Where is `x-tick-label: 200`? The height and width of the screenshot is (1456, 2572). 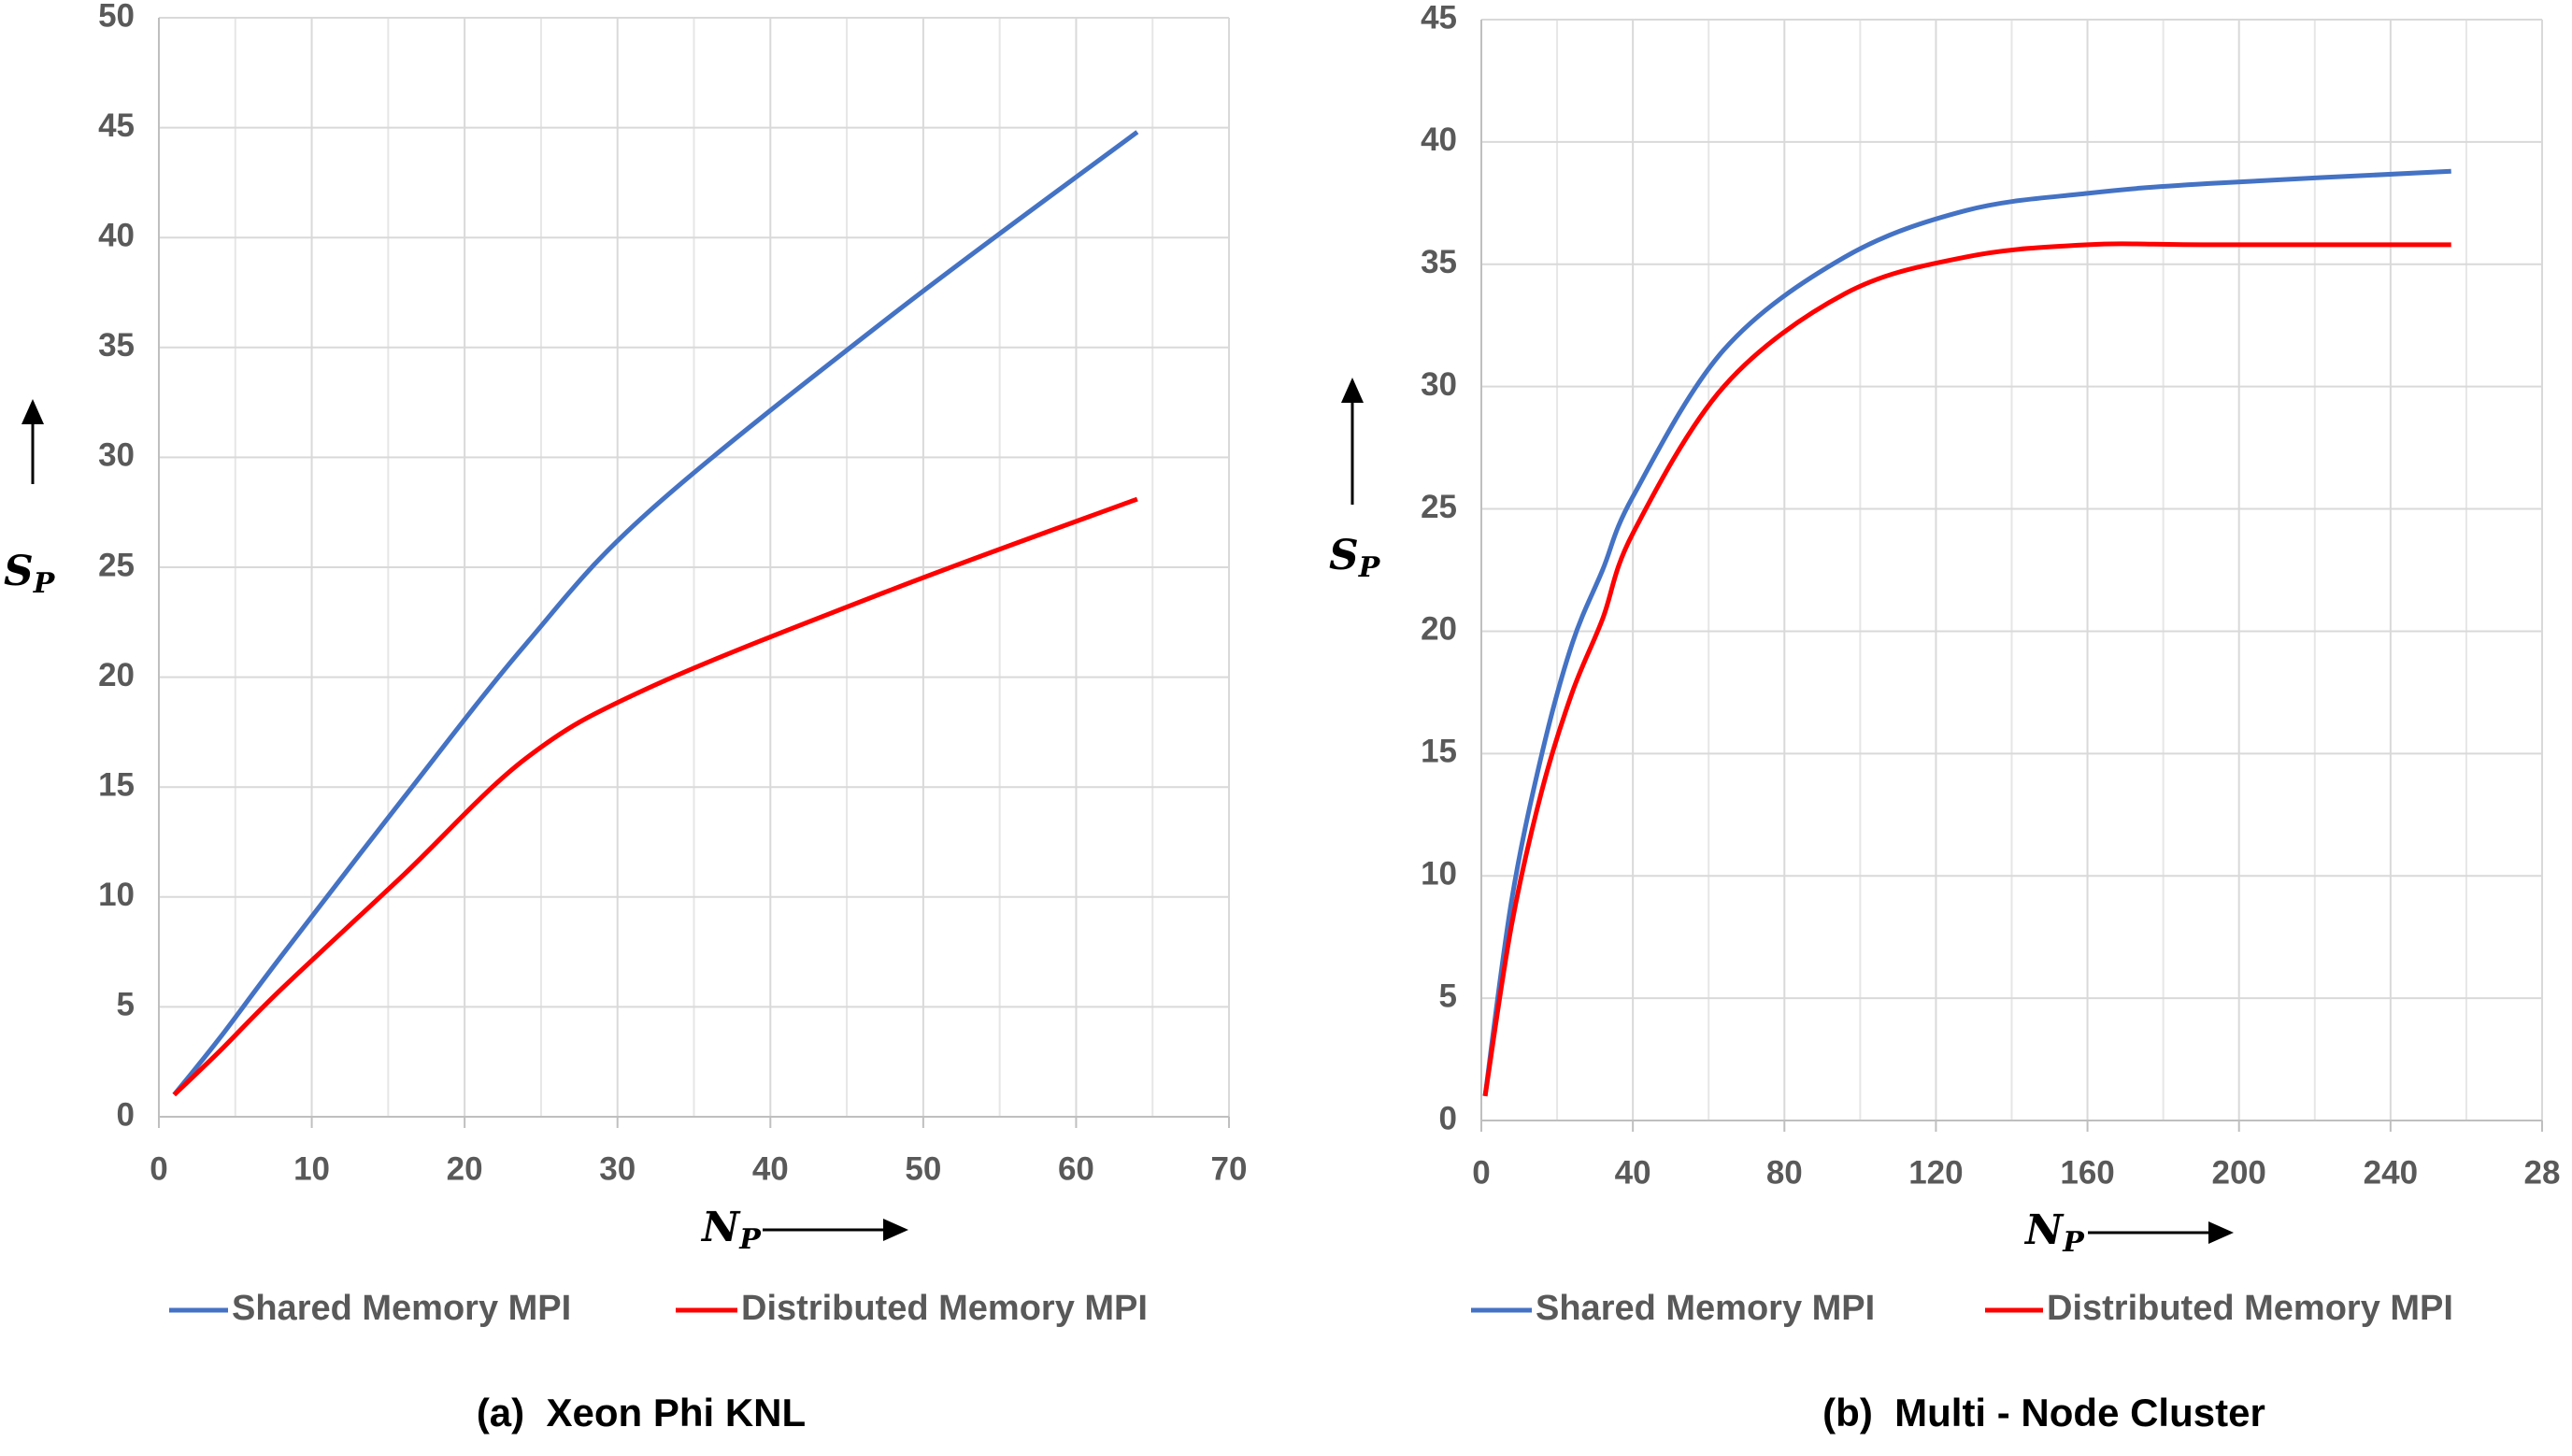
x-tick-label: 200 is located at coordinates (2239, 1172).